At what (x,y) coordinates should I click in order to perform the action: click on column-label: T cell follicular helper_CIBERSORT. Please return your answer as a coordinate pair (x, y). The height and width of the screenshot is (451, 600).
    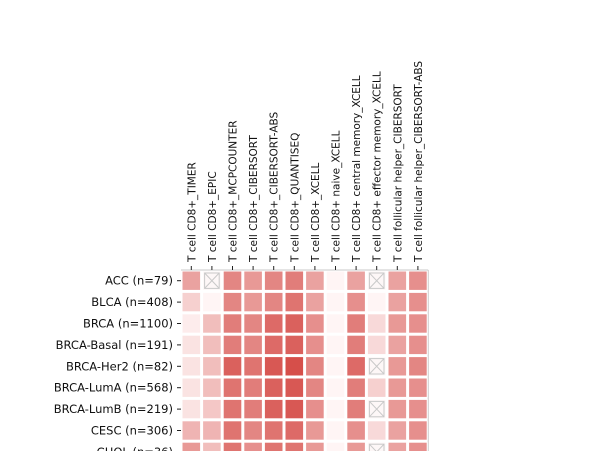
    Looking at the image, I should click on (398, 173).